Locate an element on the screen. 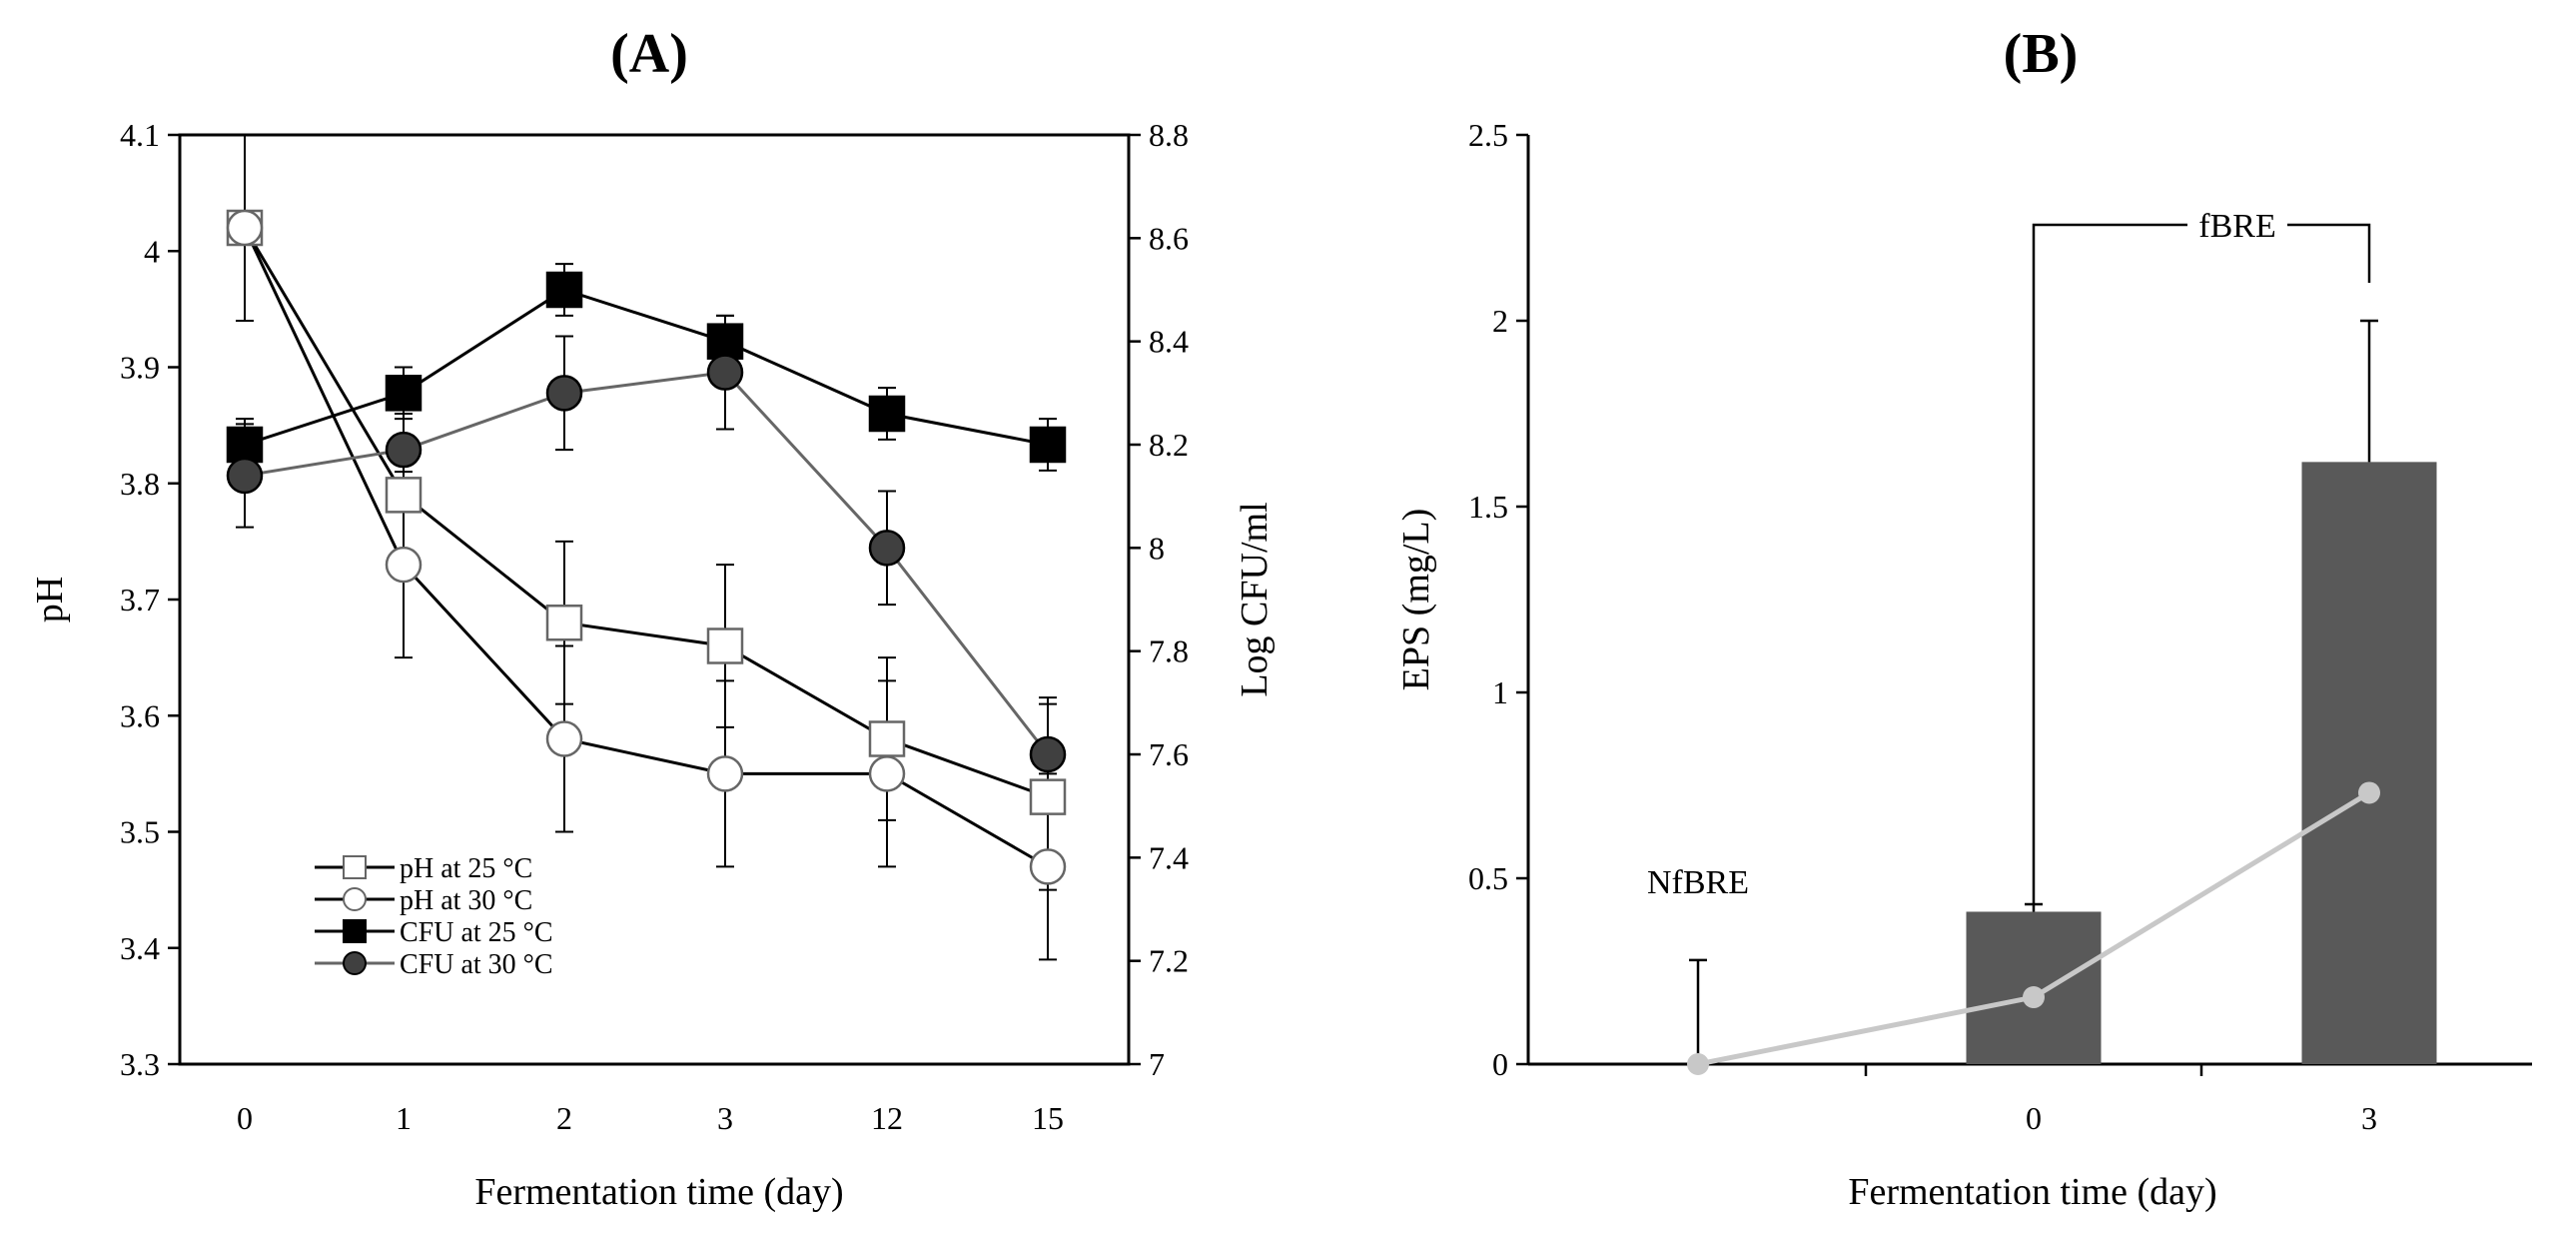  a-ytick-label-1: 4 is located at coordinates (152, 251).